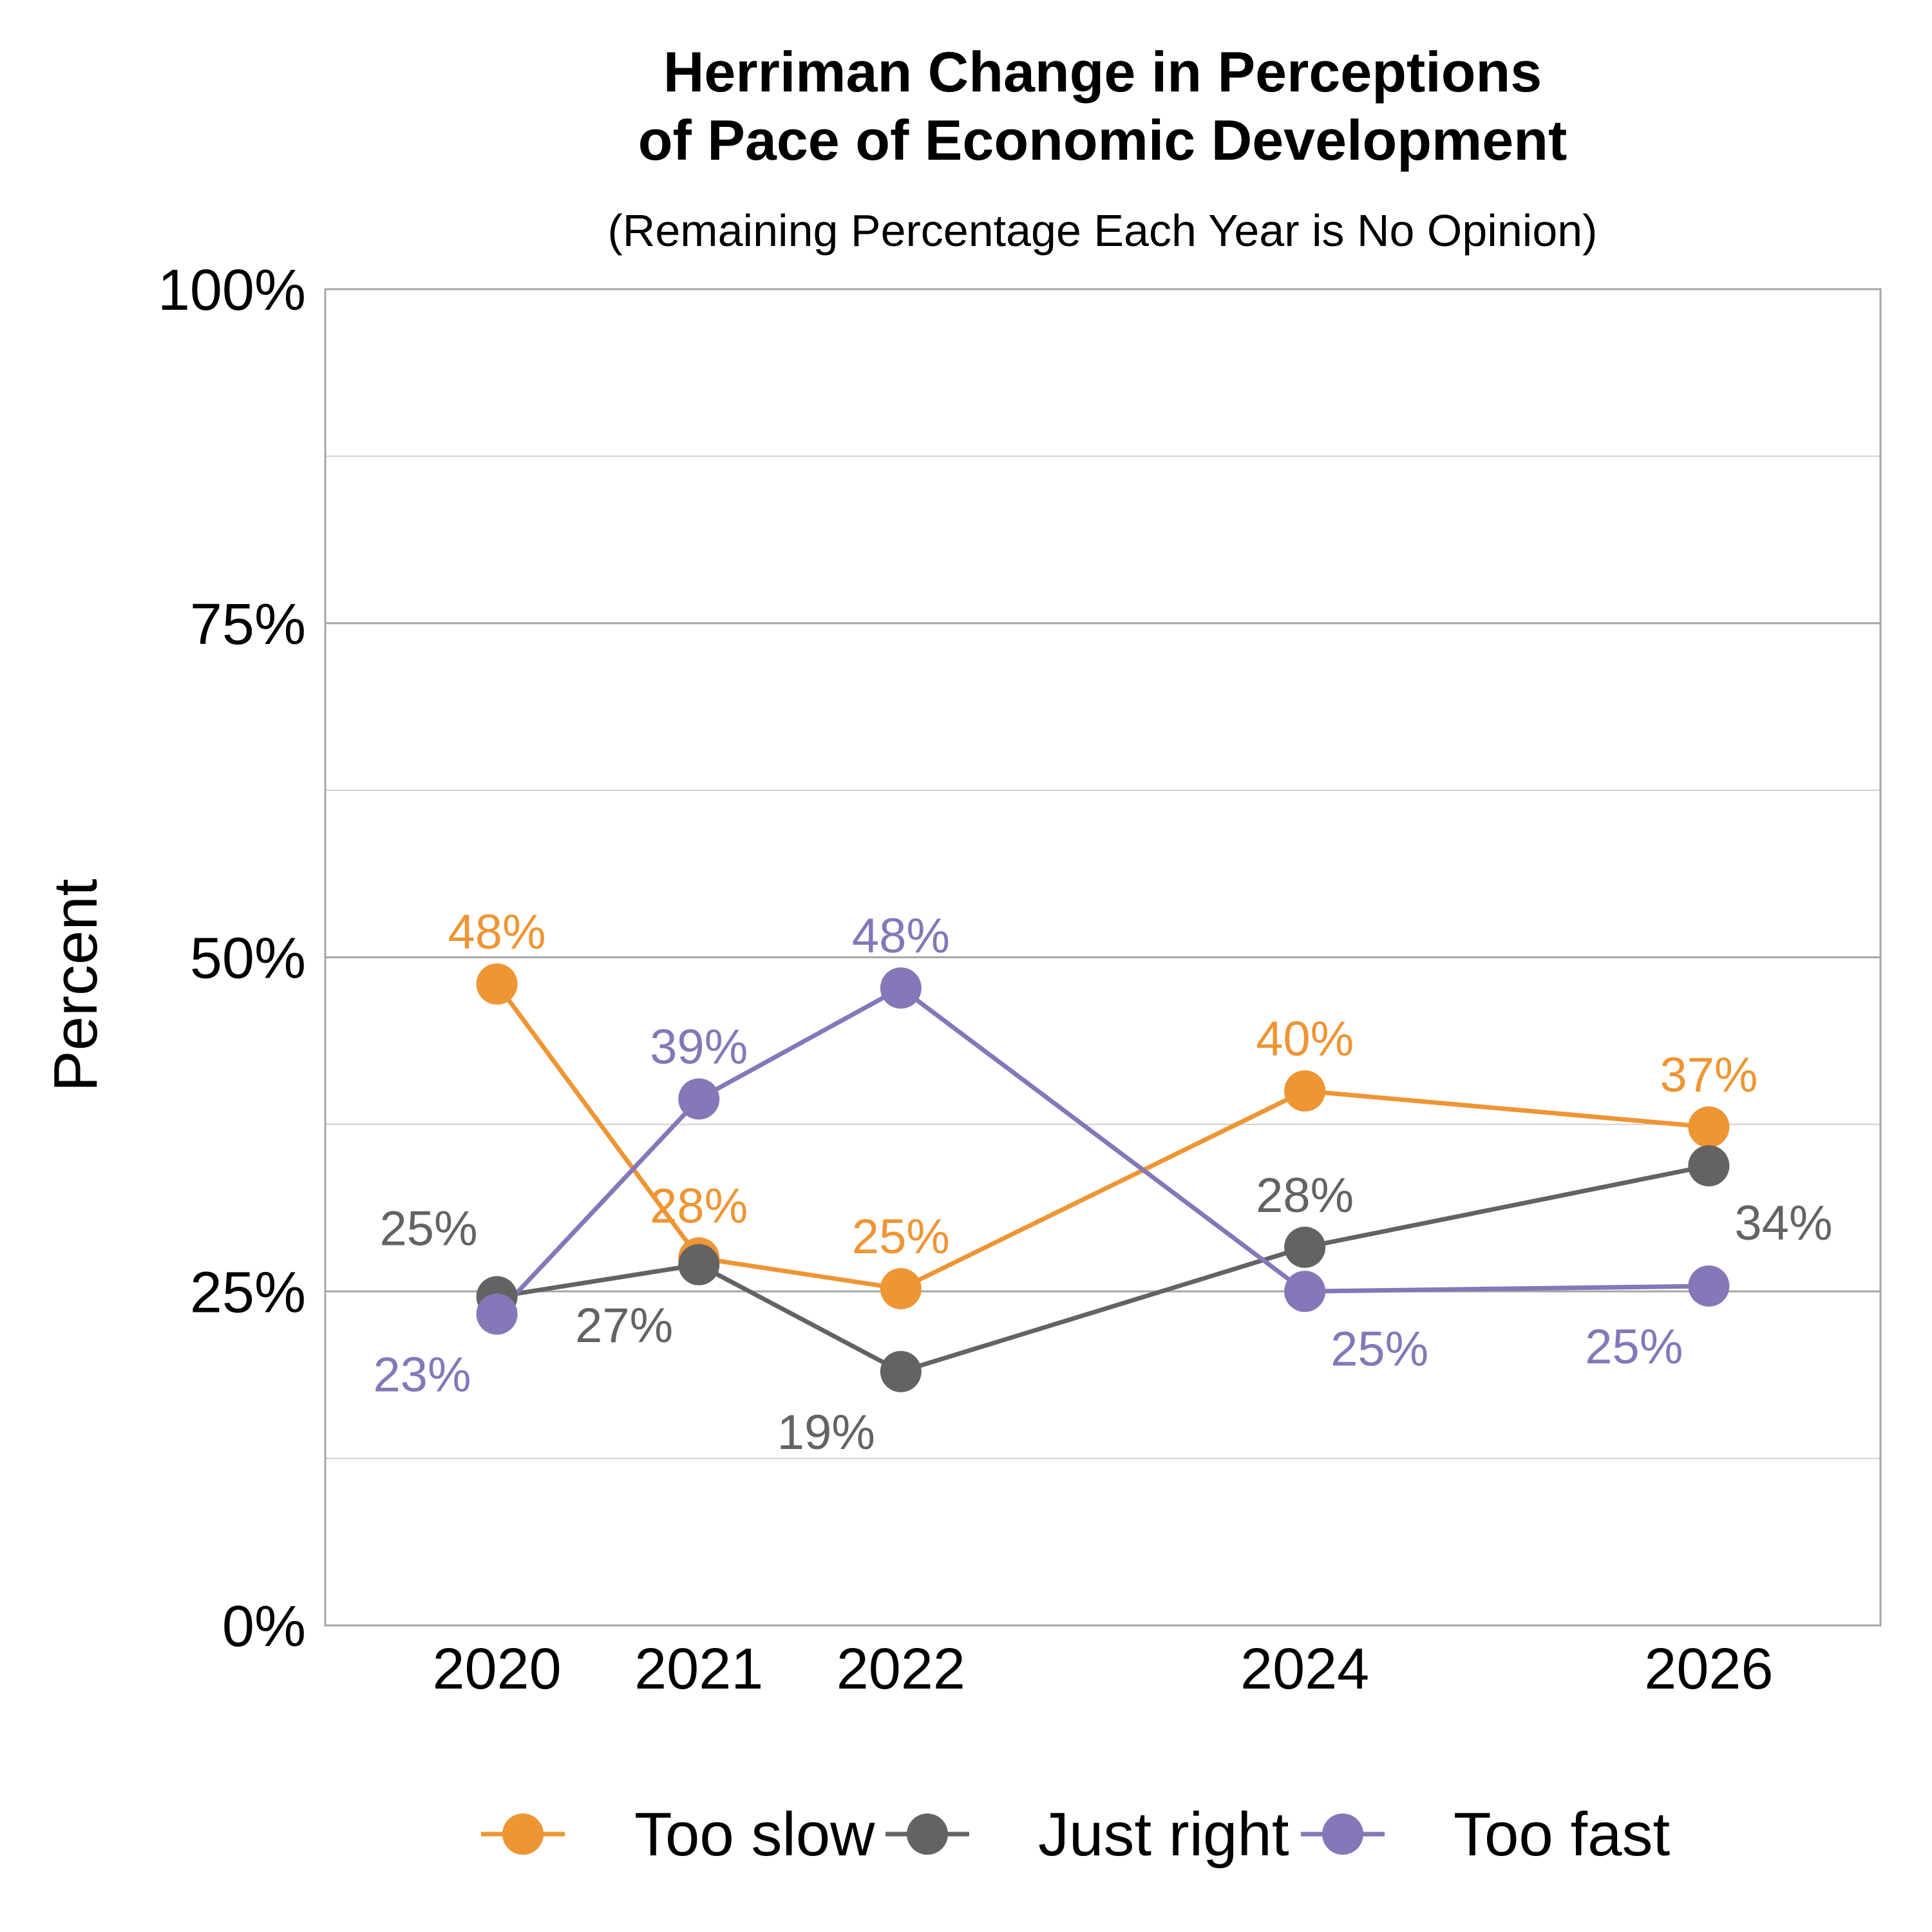  I want to click on chart-title-line-2: of Pace of Economic Development, so click(1102, 140).